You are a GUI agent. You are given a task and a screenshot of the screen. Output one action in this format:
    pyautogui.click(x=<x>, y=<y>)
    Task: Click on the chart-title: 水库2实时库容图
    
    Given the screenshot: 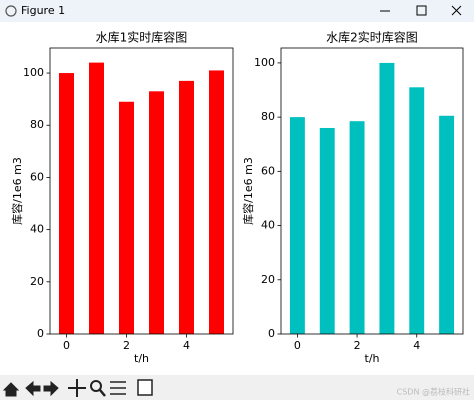 What is the action you would take?
    pyautogui.click(x=372, y=37)
    